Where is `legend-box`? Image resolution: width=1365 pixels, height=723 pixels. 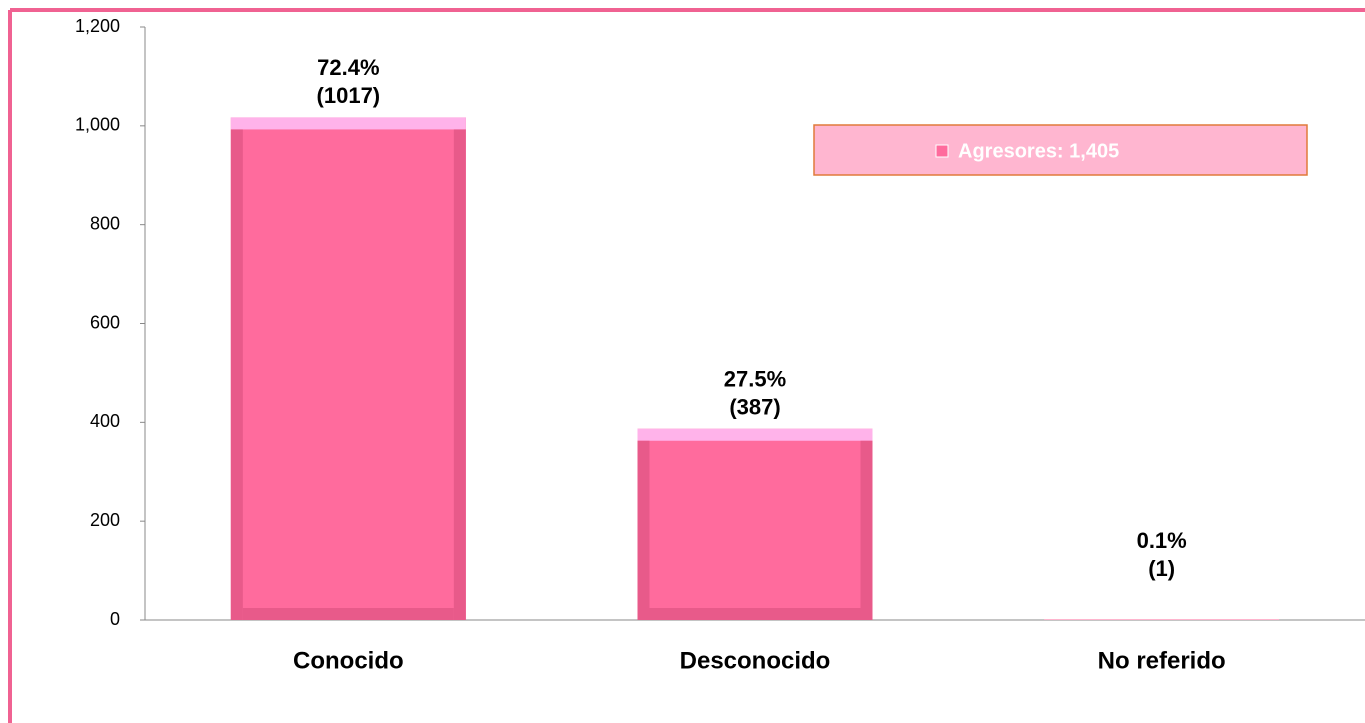 legend-box is located at coordinates (1060, 150).